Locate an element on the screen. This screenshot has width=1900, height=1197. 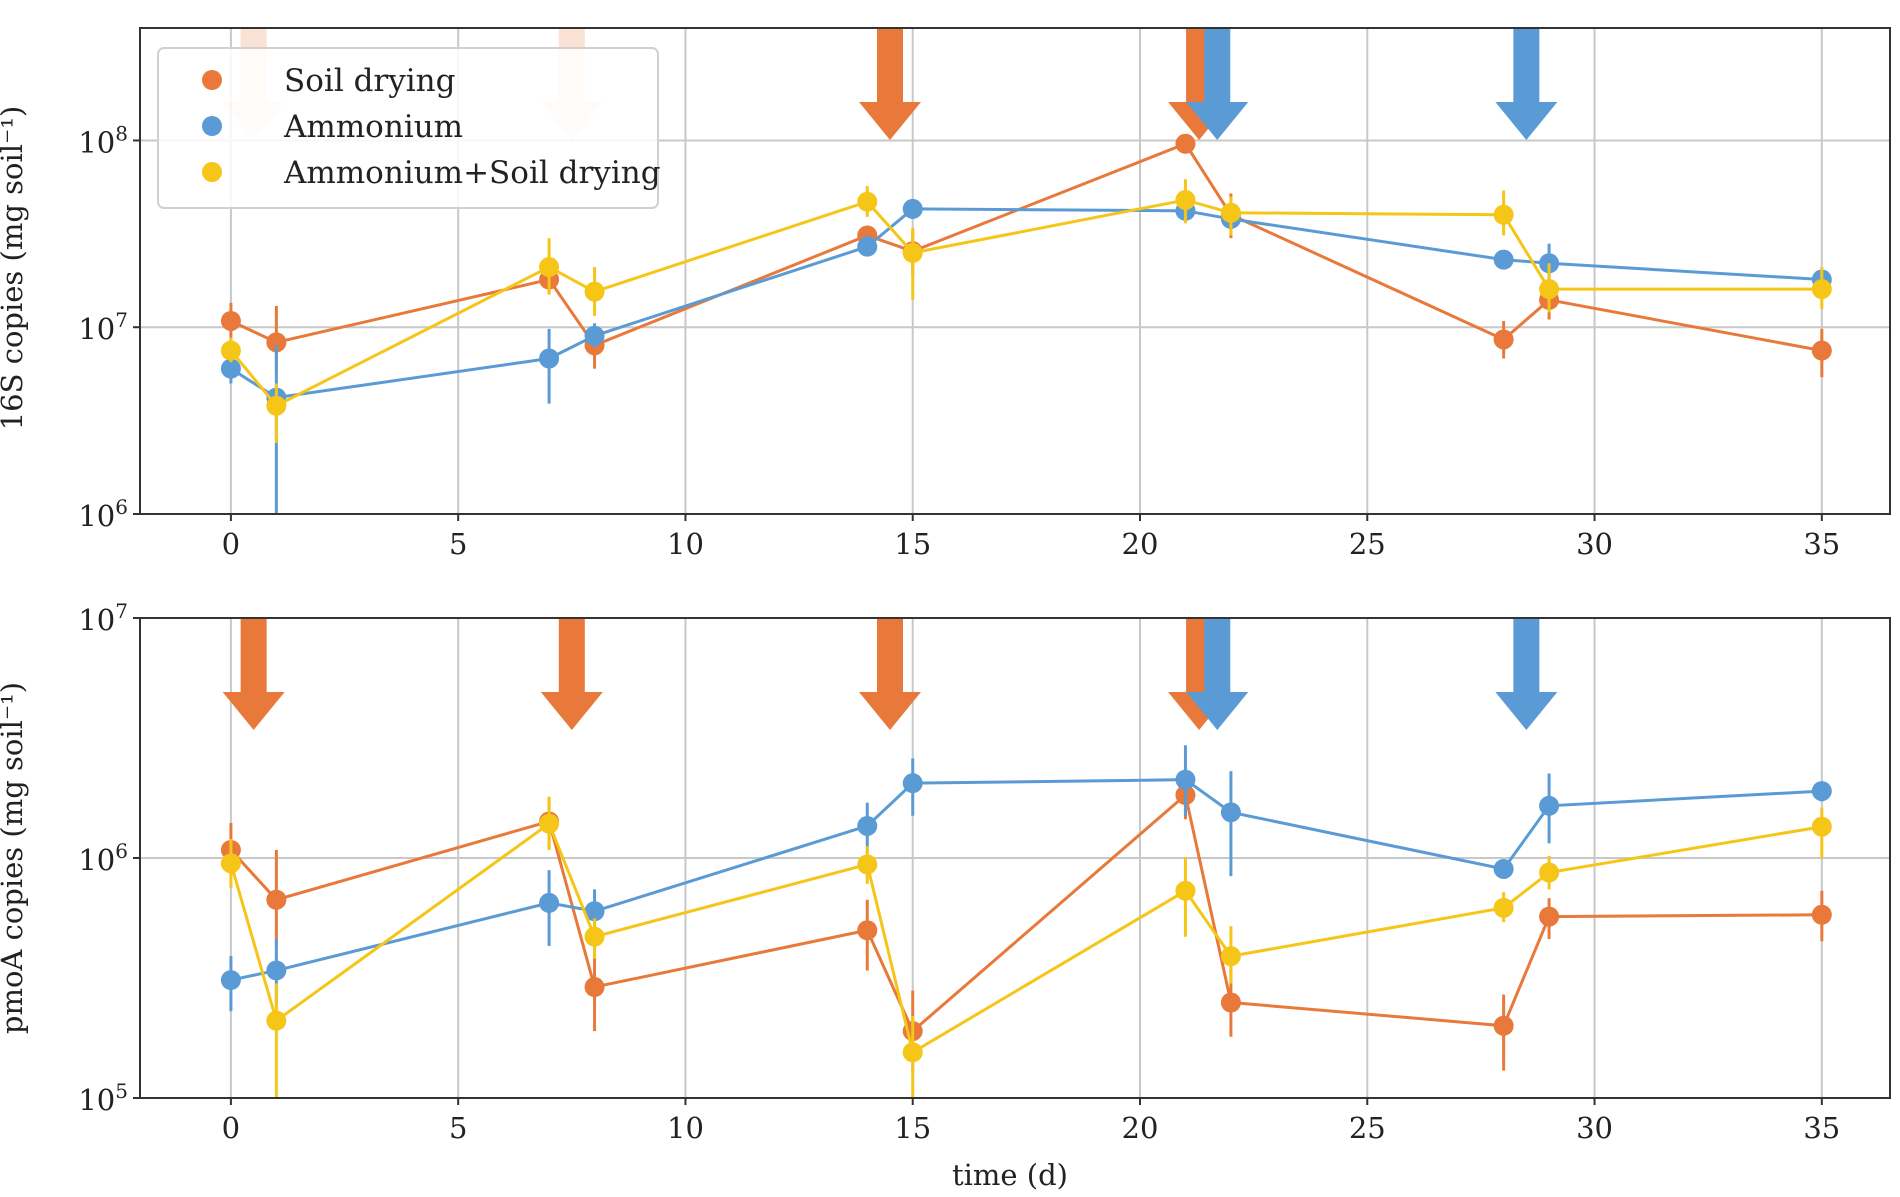
y-tick-label: 10⁵ is located at coordinates (103, 1098).